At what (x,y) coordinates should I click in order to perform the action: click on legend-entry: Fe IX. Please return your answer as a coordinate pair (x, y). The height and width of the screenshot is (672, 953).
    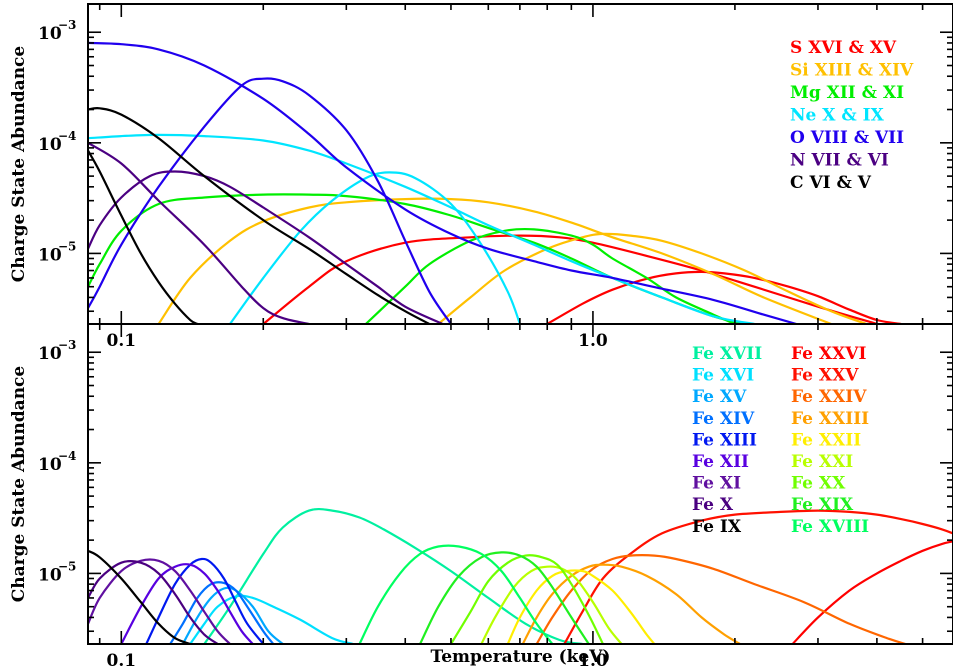
    Looking at the image, I should click on (717, 527).